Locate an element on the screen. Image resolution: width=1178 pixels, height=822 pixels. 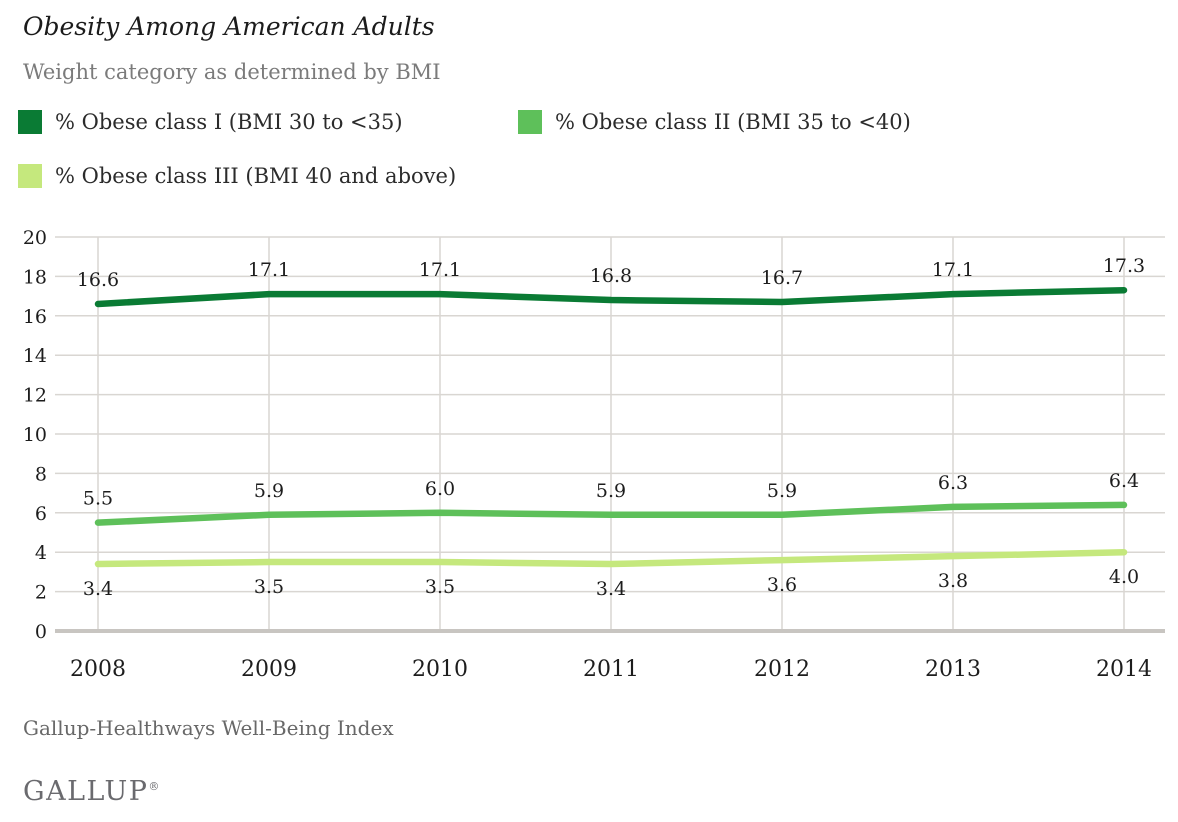
data-label: 6.0 is located at coordinates (440, 489).